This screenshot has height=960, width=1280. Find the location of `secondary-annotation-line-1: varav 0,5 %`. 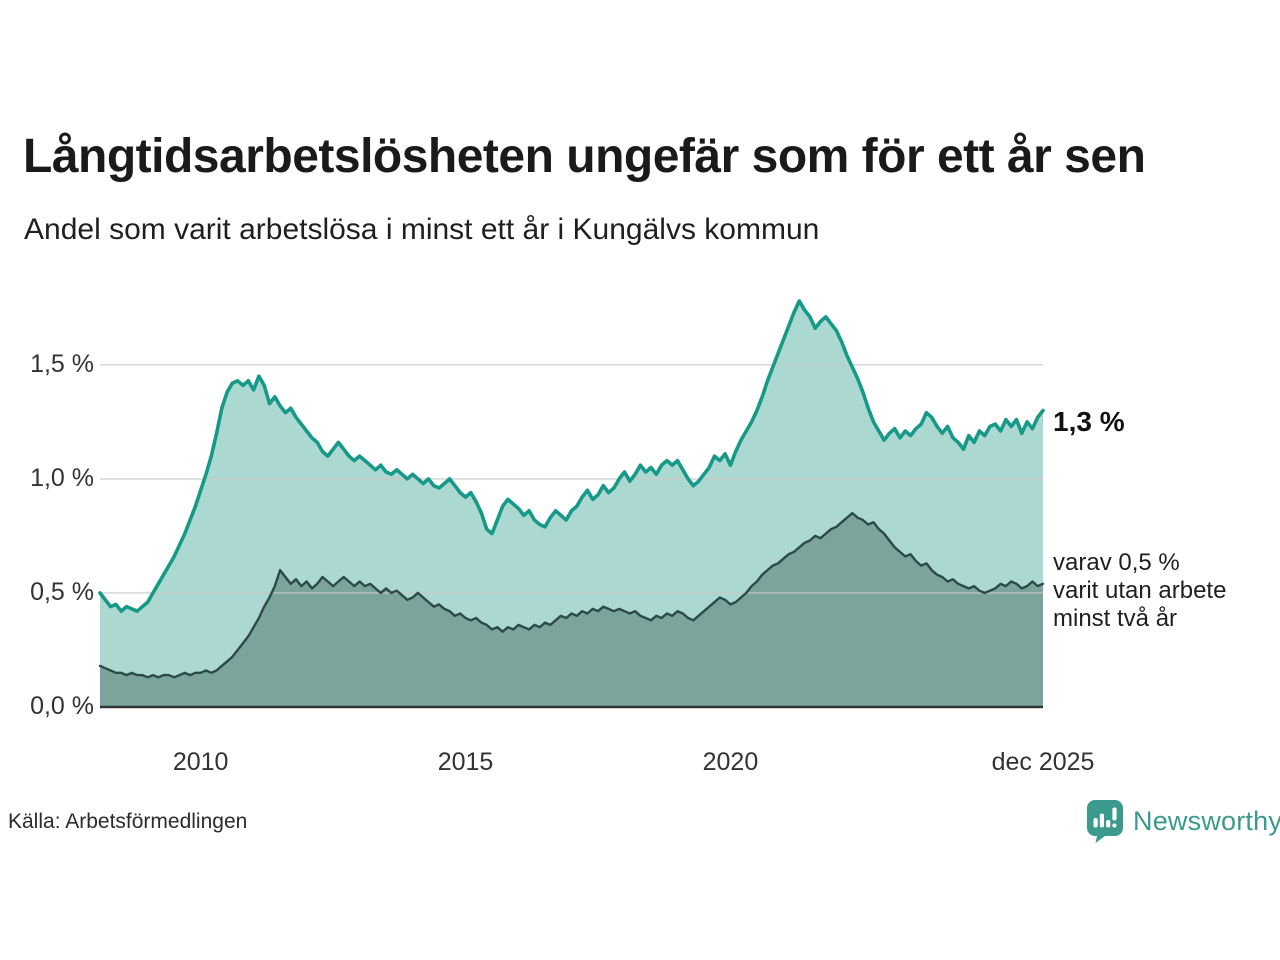

secondary-annotation-line-1: varav 0,5 % is located at coordinates (1116, 562).